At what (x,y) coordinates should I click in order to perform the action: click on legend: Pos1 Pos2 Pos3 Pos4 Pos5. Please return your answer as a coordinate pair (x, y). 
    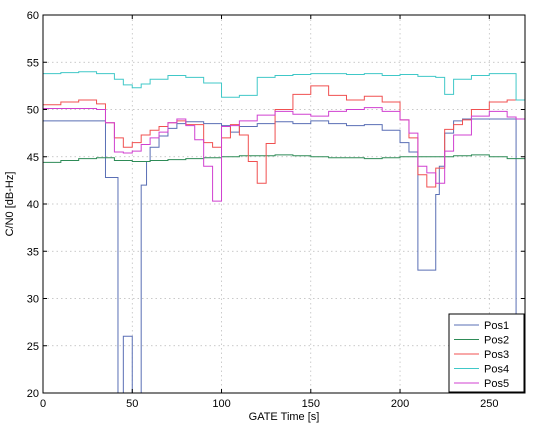
    Looking at the image, I should click on (486, 353).